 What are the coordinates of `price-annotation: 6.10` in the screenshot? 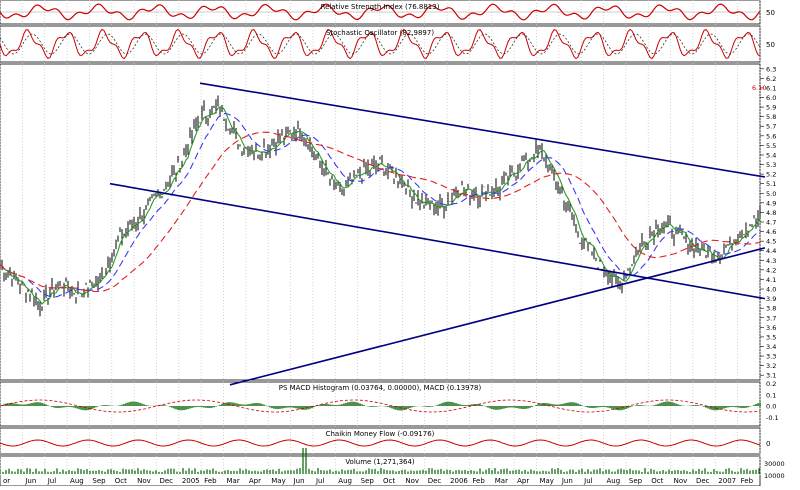 It's located at (759, 88).